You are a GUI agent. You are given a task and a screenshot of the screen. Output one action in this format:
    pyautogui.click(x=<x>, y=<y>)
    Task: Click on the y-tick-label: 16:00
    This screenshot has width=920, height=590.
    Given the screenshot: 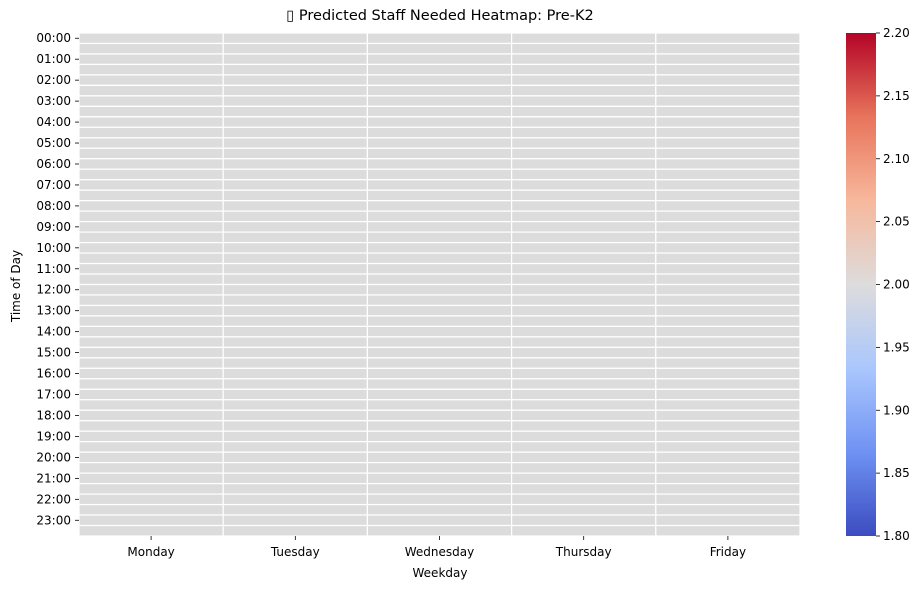 What is the action you would take?
    pyautogui.click(x=53, y=374)
    